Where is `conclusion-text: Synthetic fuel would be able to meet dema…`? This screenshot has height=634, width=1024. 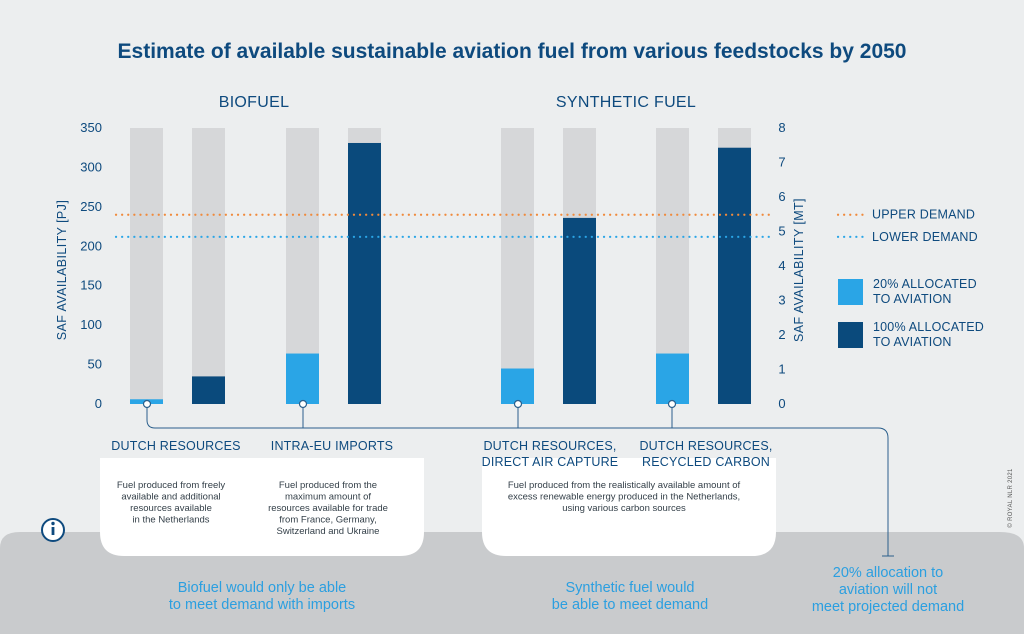
conclusion-text: Synthetic fuel would be able to meet dema… is located at coordinates (630, 596).